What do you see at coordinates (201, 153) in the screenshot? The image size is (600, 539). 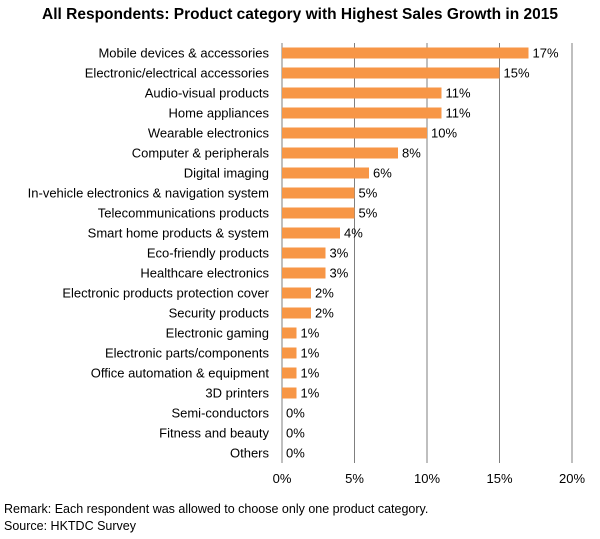 I see `category-label: Computer & peripherals` at bounding box center [201, 153].